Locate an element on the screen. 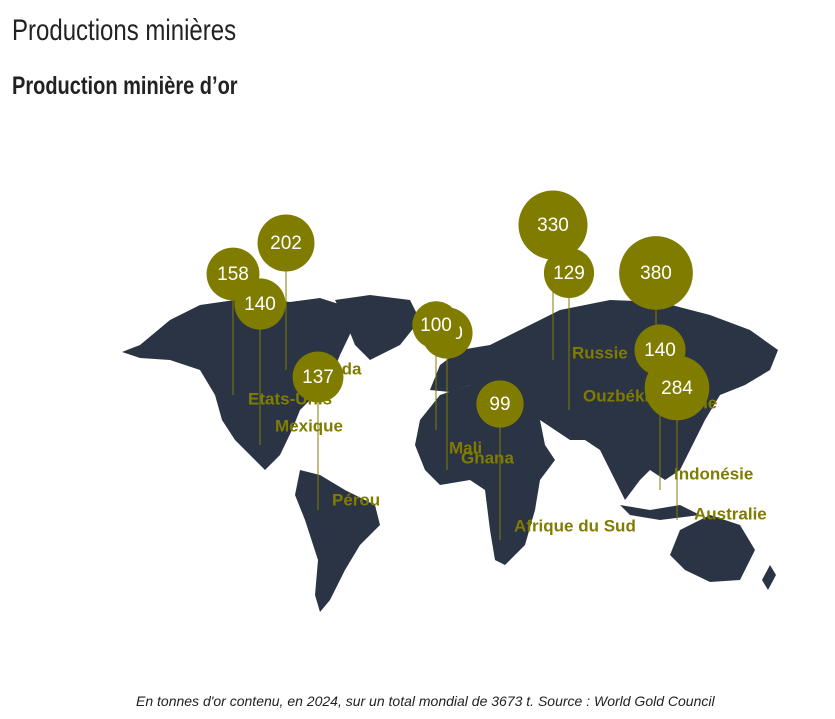 The width and height of the screenshot is (835, 719). country-label: Indonésie is located at coordinates (713, 473).